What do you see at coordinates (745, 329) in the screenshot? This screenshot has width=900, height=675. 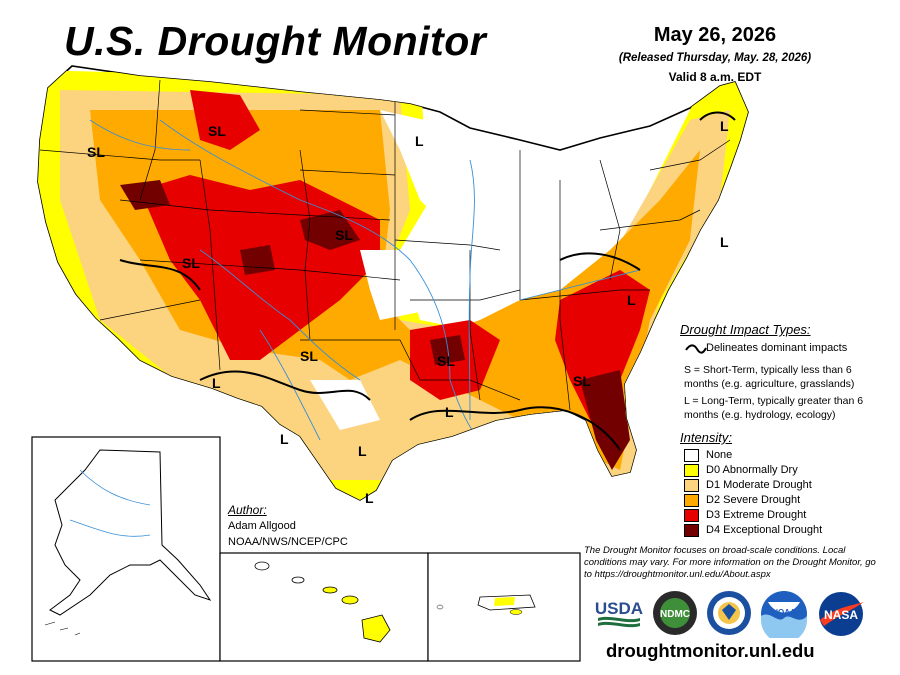 I see `impact-legend-title: Drought Impact Types:` at bounding box center [745, 329].